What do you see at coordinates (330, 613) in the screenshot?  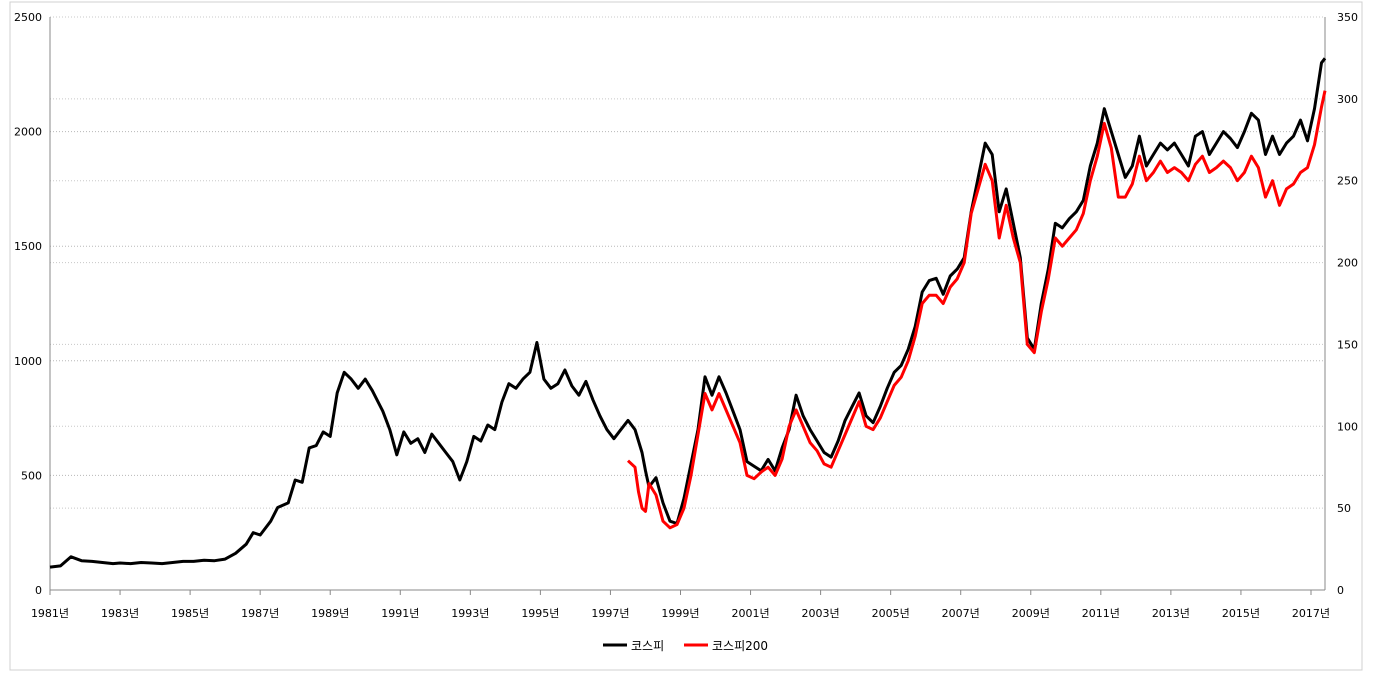 I see `x-tick-label: 1989년` at bounding box center [330, 613].